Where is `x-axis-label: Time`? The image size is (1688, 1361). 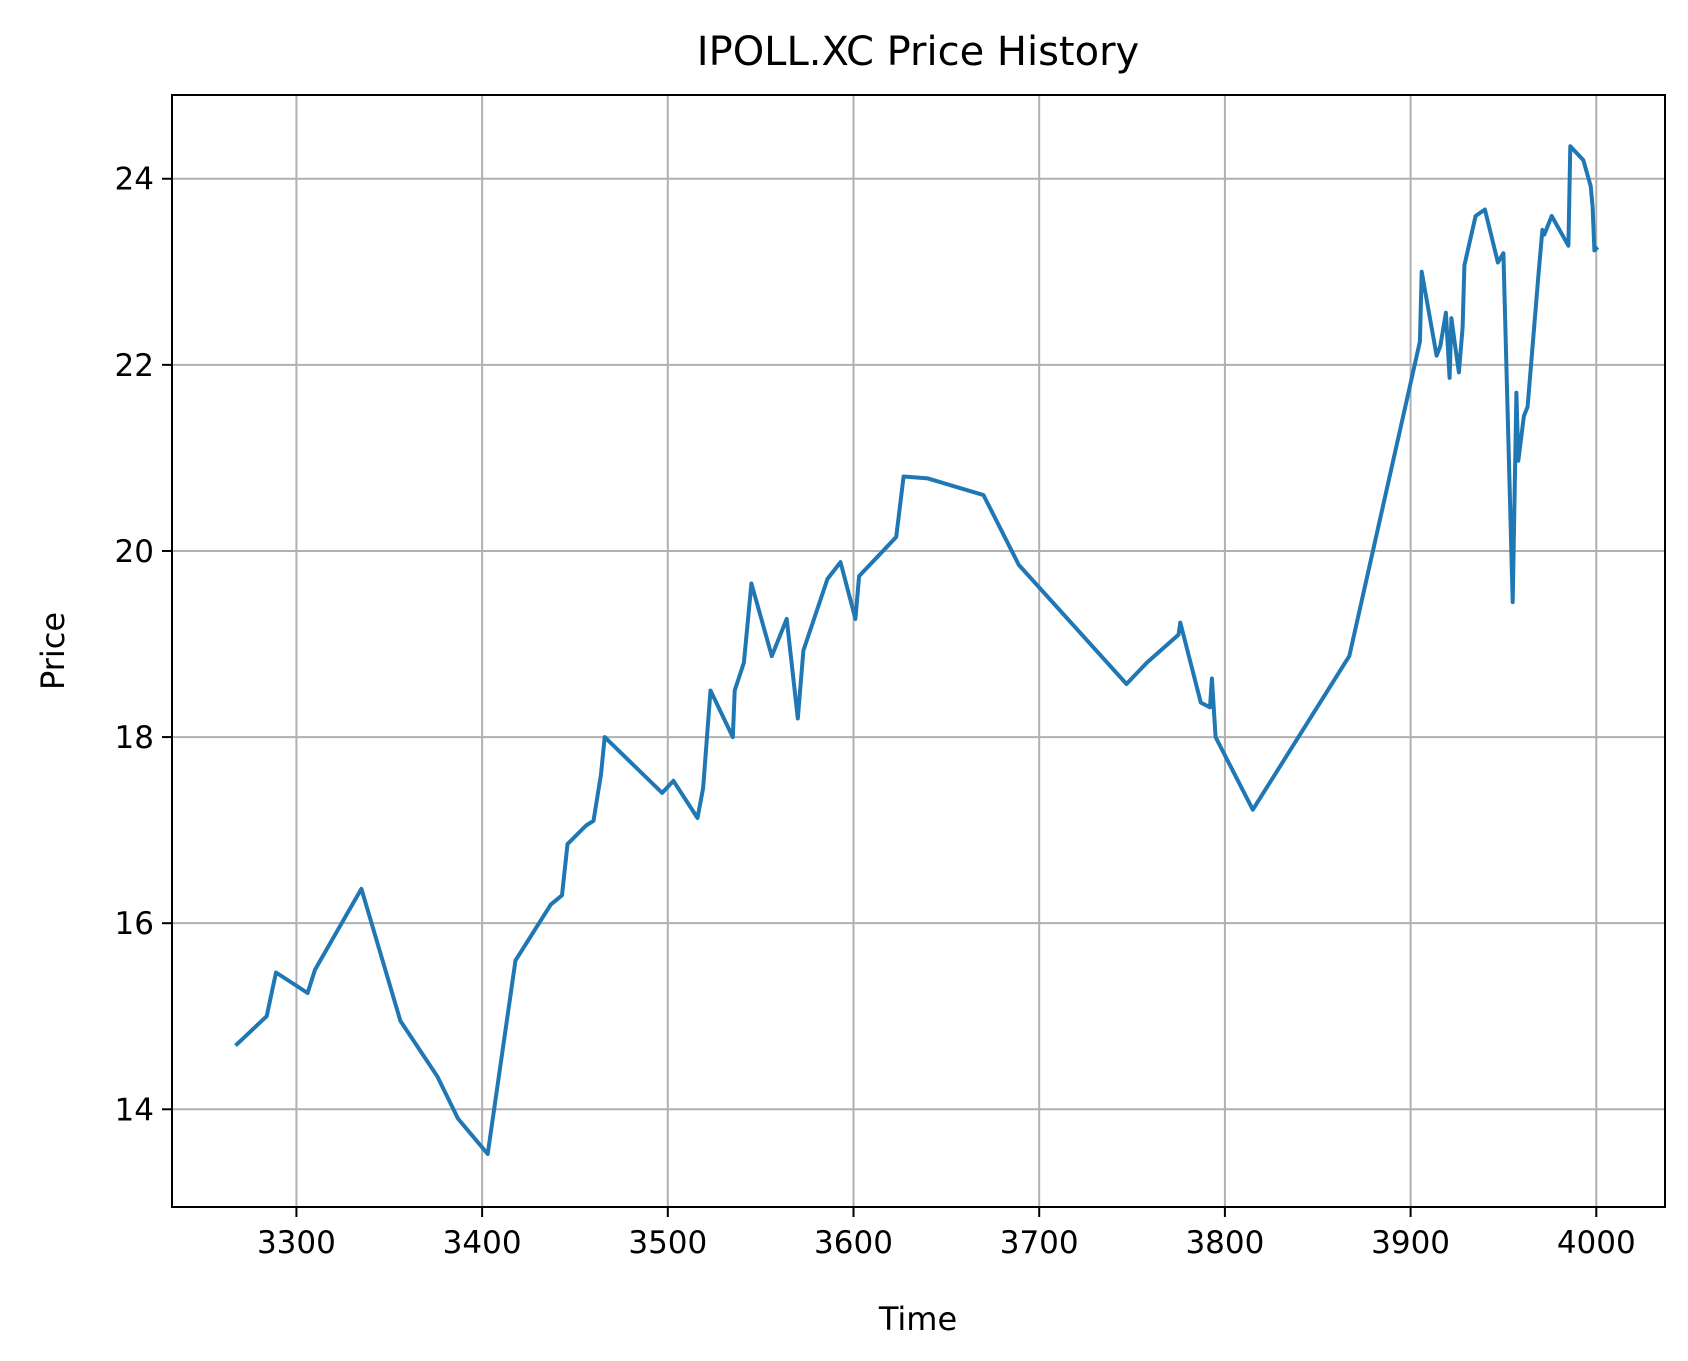 x-axis-label: Time is located at coordinates (917, 1319).